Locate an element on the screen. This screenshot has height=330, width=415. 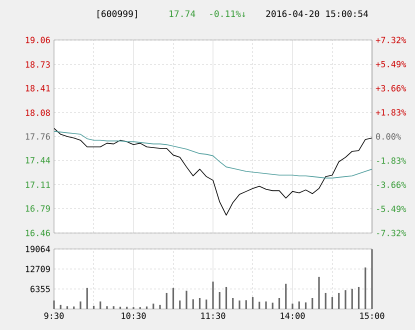
y-tick-label: 18.41 is located at coordinates (38, 88).